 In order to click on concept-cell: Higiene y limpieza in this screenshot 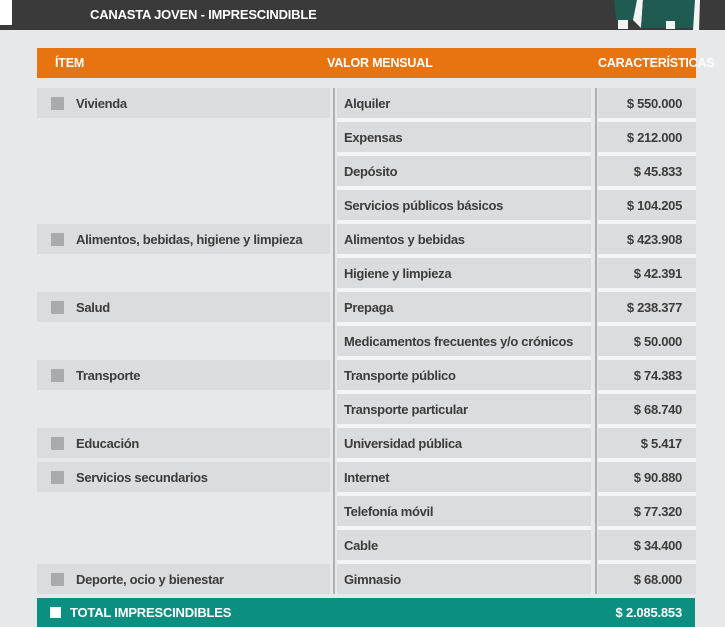, I will do `click(464, 273)`.